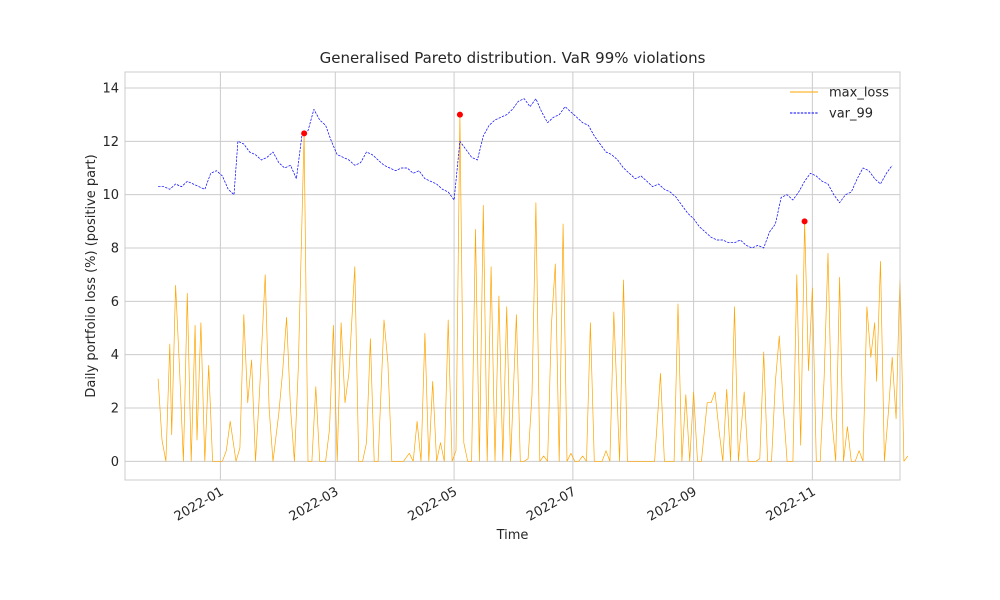 The image size is (1000, 600). I want to click on legend-label-var-99: var_99, so click(851, 114).